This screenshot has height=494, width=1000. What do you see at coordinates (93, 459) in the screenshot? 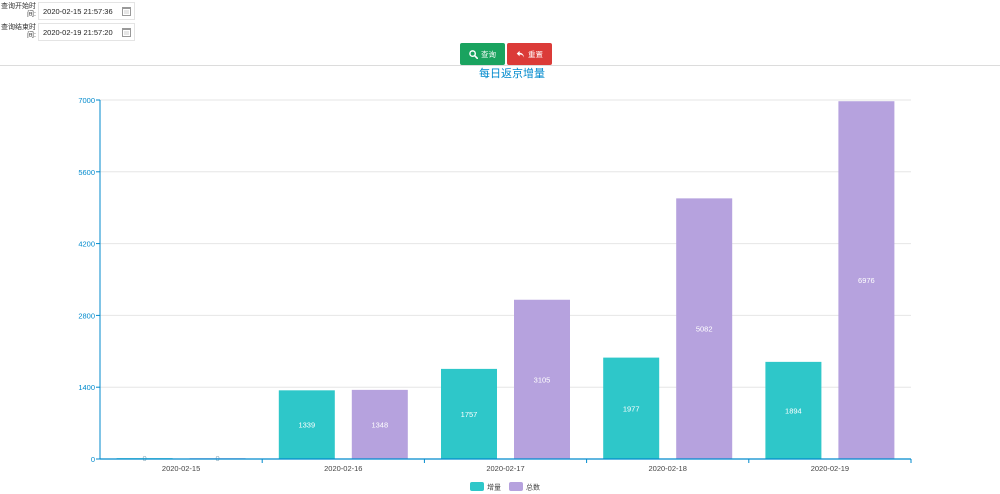
I see `y-tick-label: 0` at bounding box center [93, 459].